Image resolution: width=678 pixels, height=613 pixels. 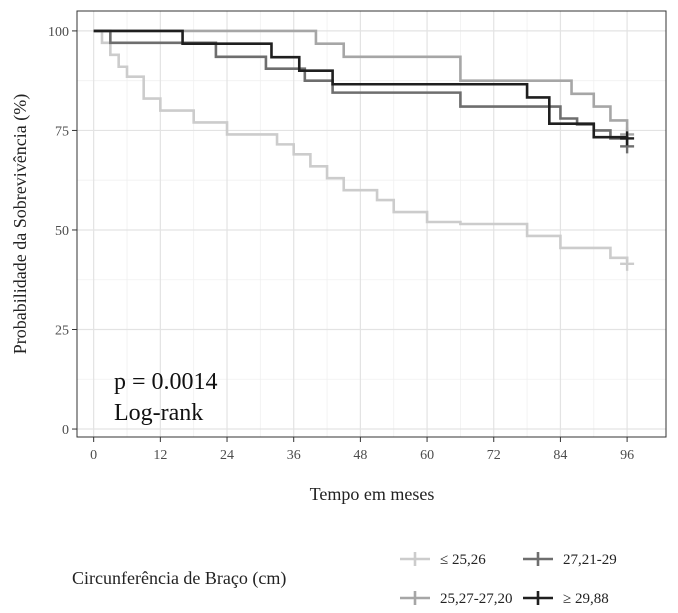 I want to click on legend-label: 25,27-27,20, so click(x=476, y=599).